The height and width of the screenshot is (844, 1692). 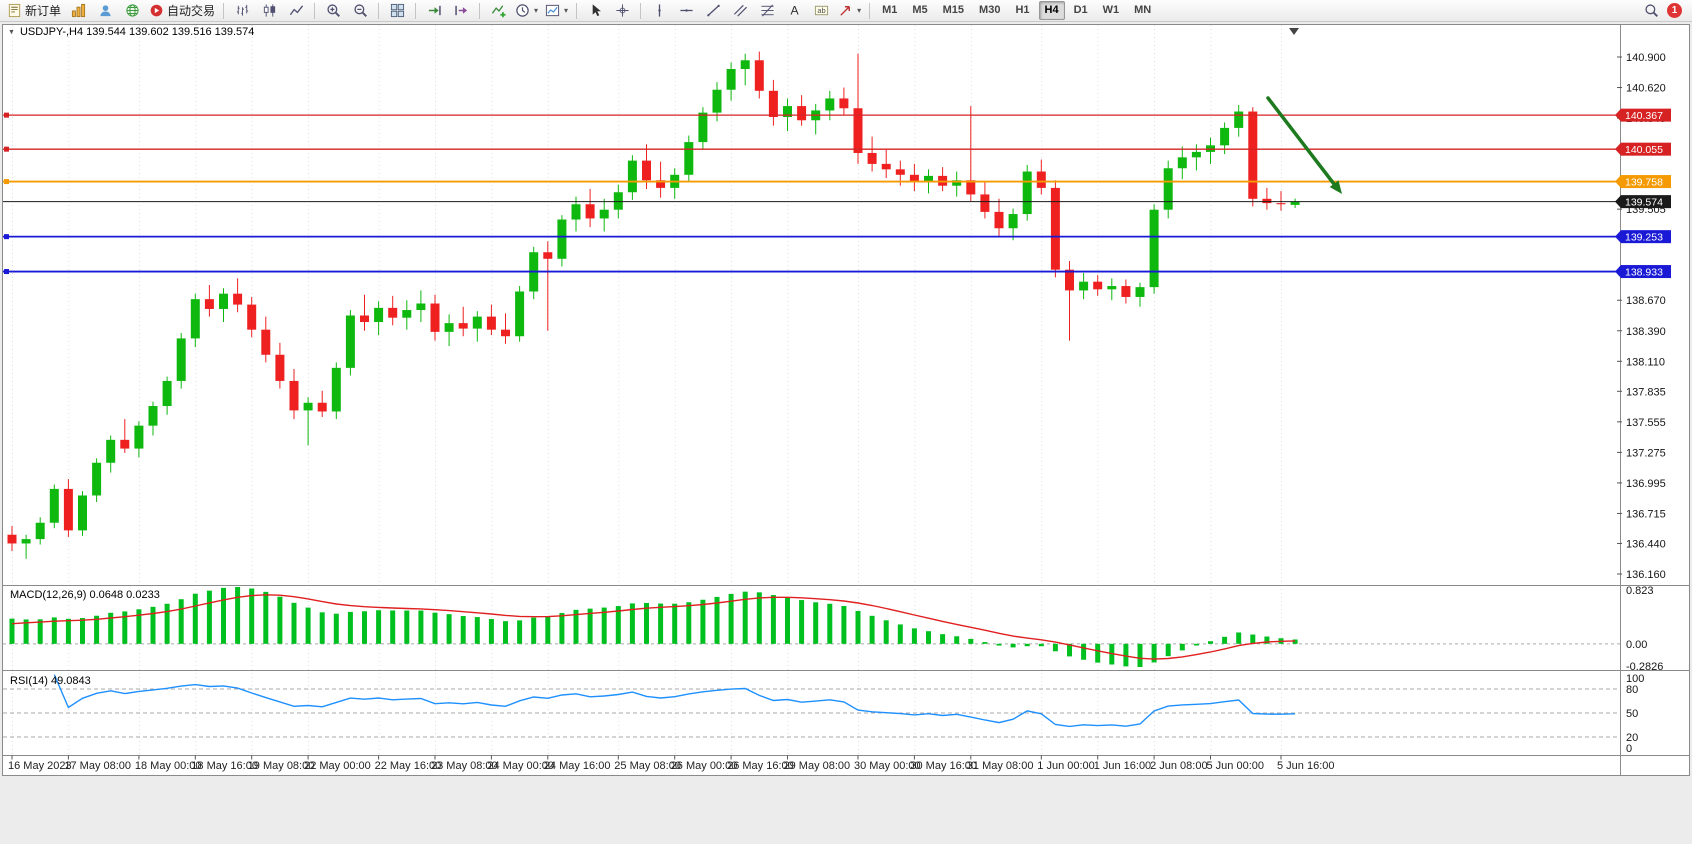 I want to click on trend-arrow-annotation, so click(x=1304, y=145).